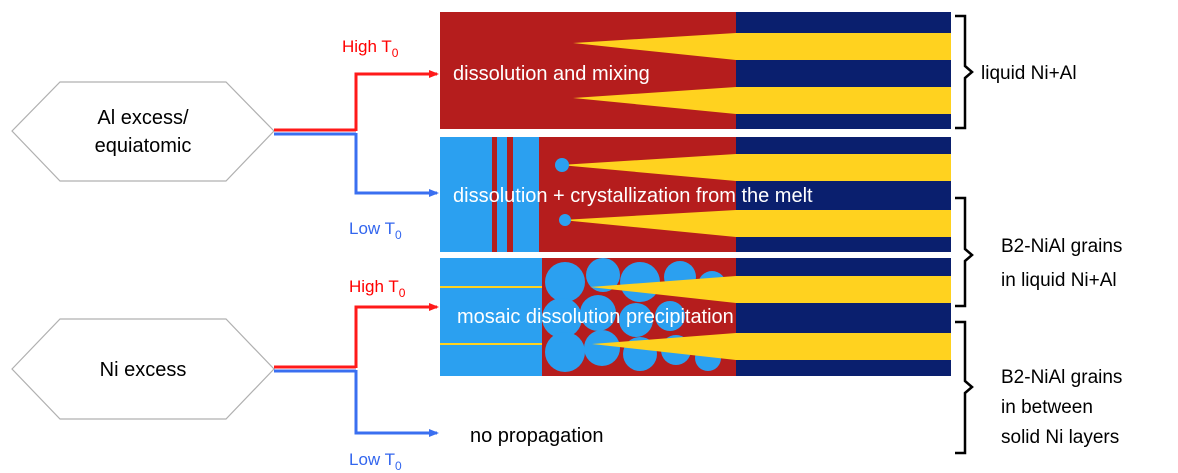  Describe the element at coordinates (396, 100) in the screenshot. I see `al-high-arrow` at that location.